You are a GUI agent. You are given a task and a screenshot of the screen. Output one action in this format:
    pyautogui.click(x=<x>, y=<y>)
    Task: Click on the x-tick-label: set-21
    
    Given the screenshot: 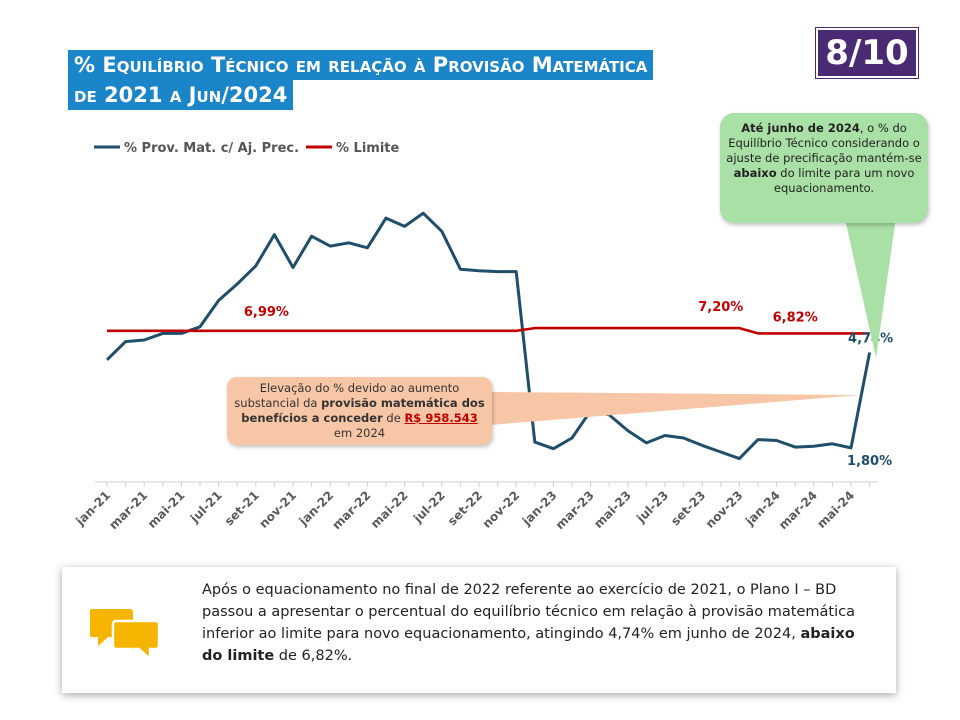 What is the action you would take?
    pyautogui.click(x=242, y=508)
    